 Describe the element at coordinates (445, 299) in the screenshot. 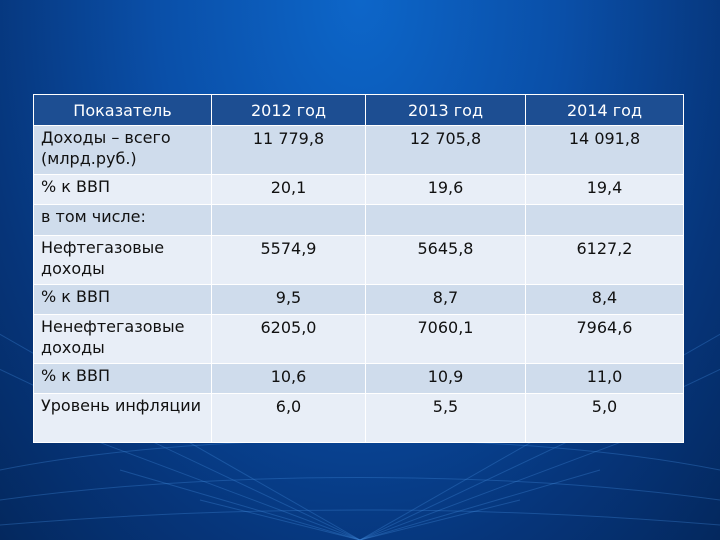

I see `cell-value: 8,7` at that location.